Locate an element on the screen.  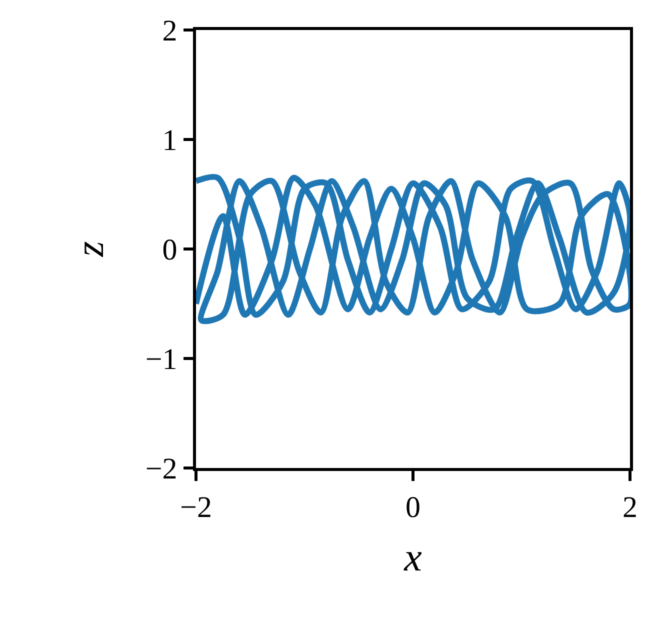
y-tick-label: −2 is located at coordinates (161, 469).